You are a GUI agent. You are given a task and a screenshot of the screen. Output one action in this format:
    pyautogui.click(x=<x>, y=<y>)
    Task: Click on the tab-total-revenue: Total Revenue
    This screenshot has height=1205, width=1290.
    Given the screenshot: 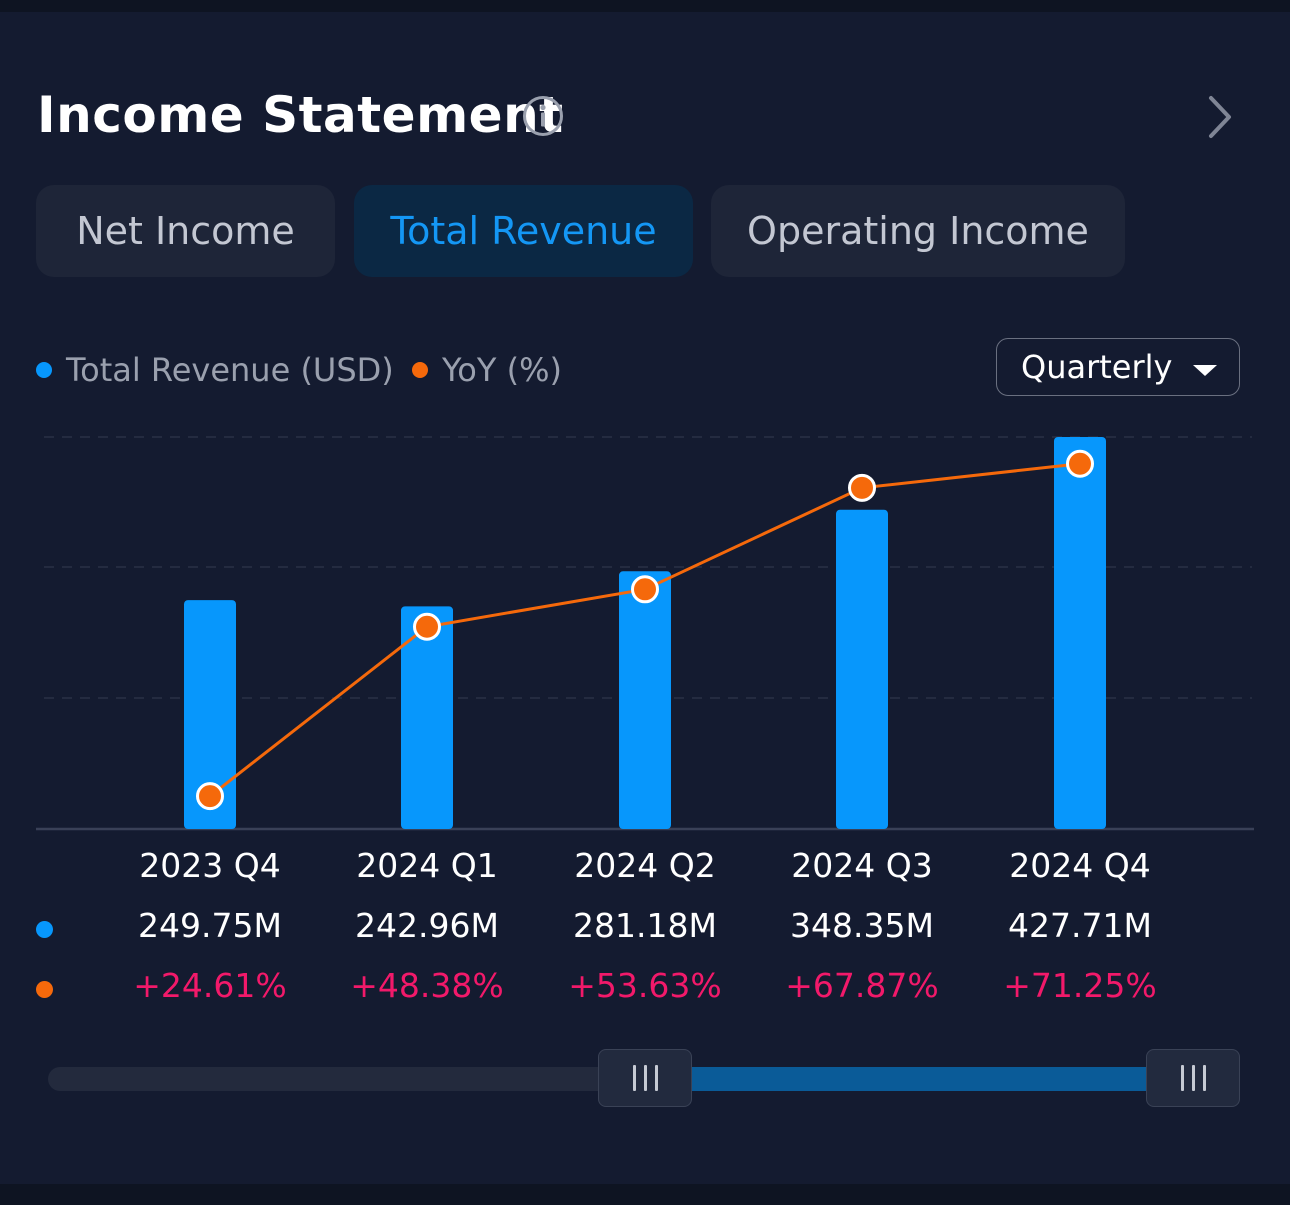 What is the action you would take?
    pyautogui.click(x=523, y=231)
    